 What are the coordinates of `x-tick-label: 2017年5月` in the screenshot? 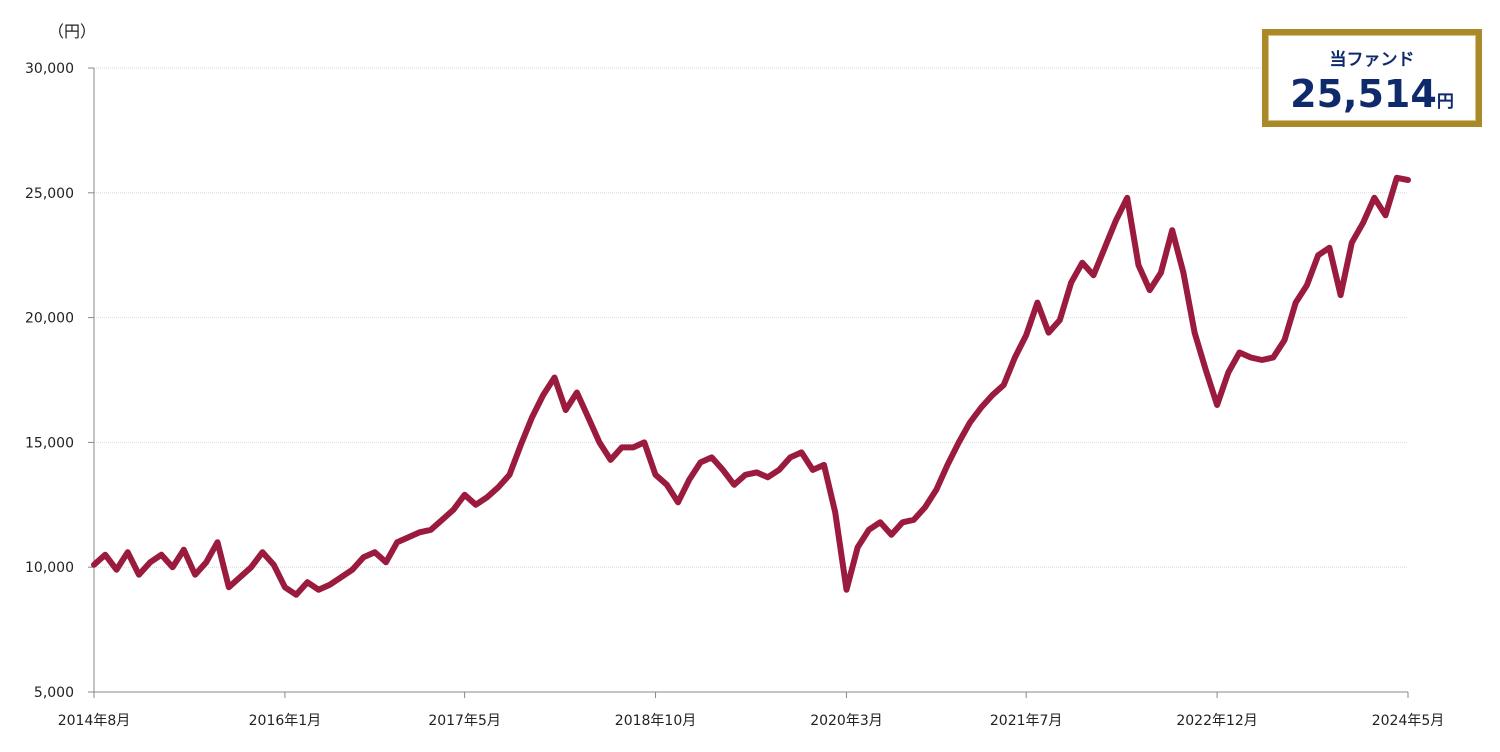 It's located at (464, 721).